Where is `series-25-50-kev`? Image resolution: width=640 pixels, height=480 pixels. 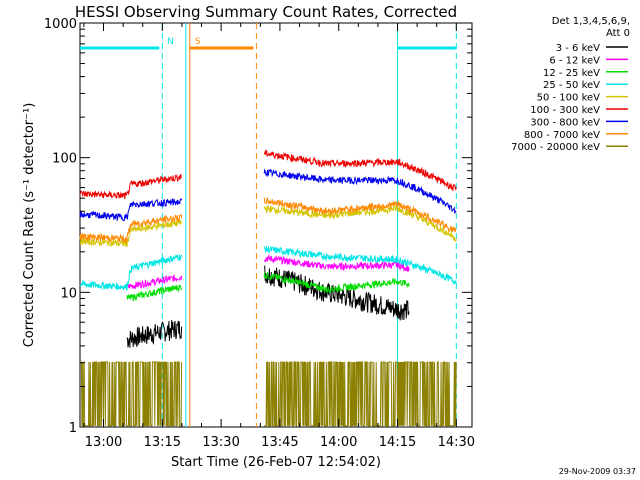 series-25-50-kev is located at coordinates (268, 268).